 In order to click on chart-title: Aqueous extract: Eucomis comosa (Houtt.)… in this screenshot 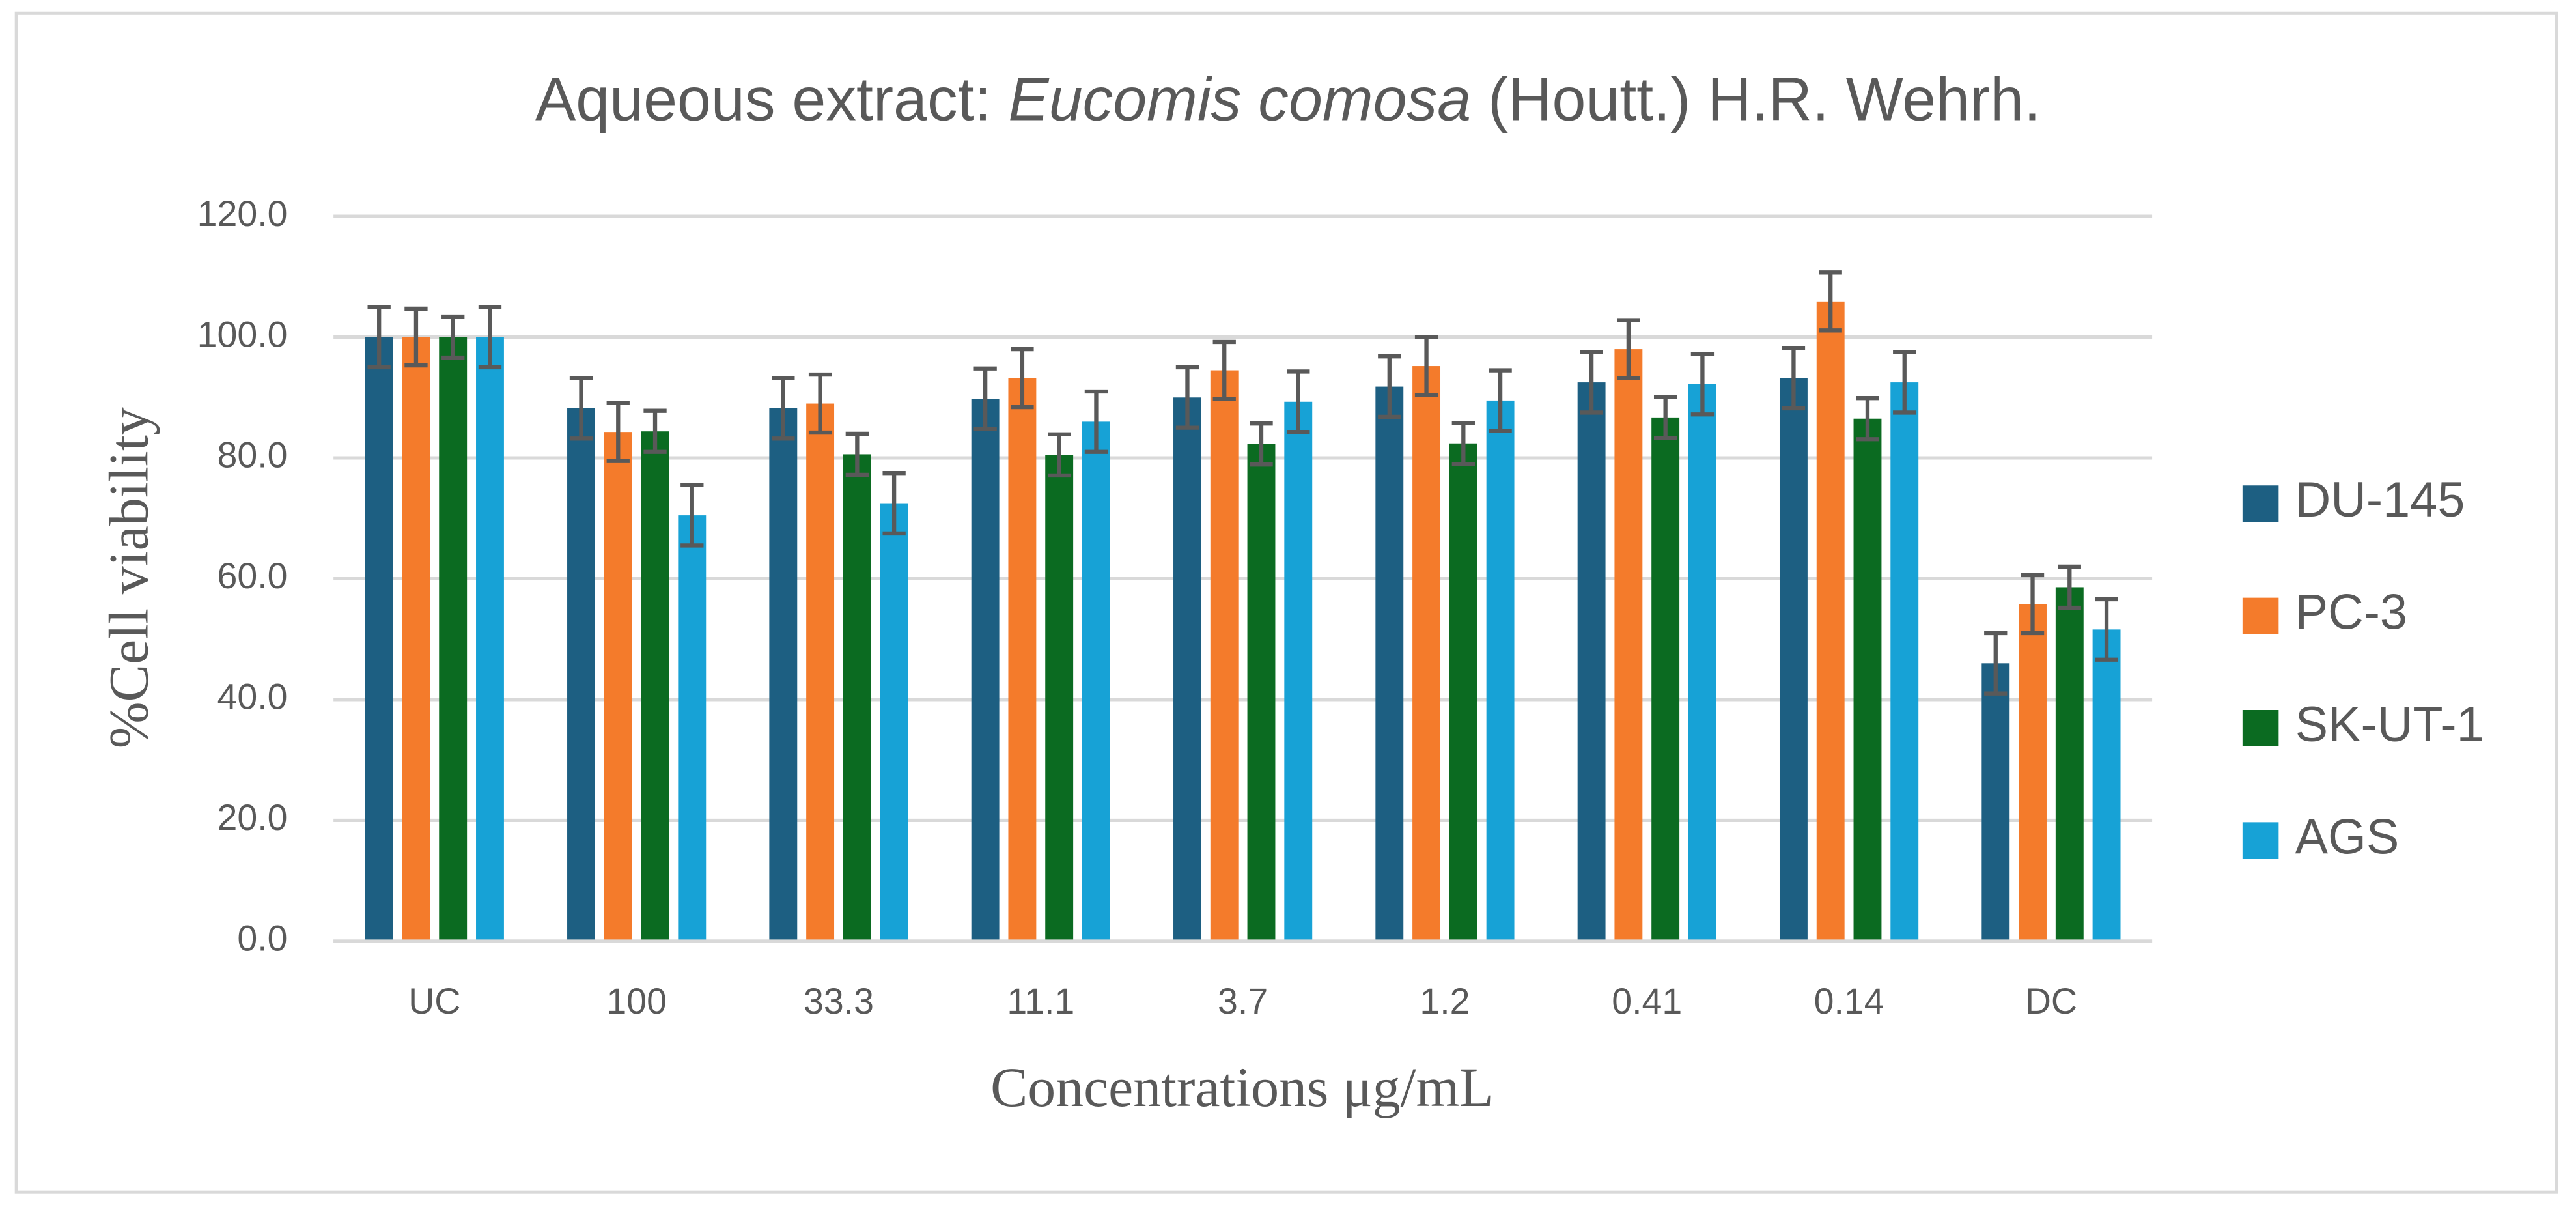, I will do `click(1288, 98)`.